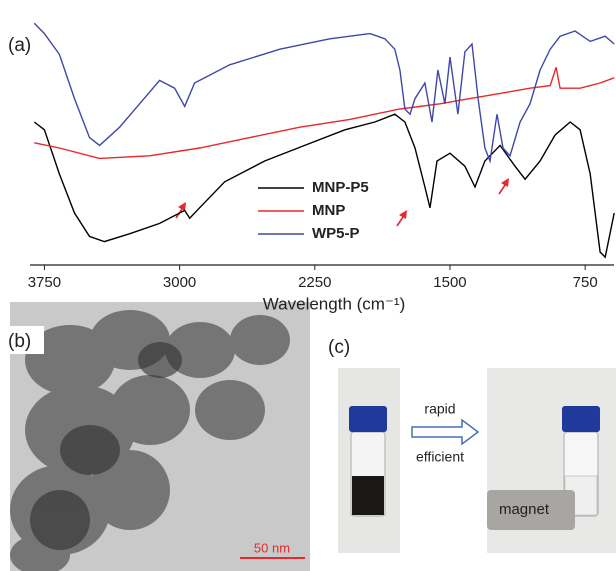 Image resolution: width=616 pixels, height=571 pixels. I want to click on liquid-dark, so click(368, 495).